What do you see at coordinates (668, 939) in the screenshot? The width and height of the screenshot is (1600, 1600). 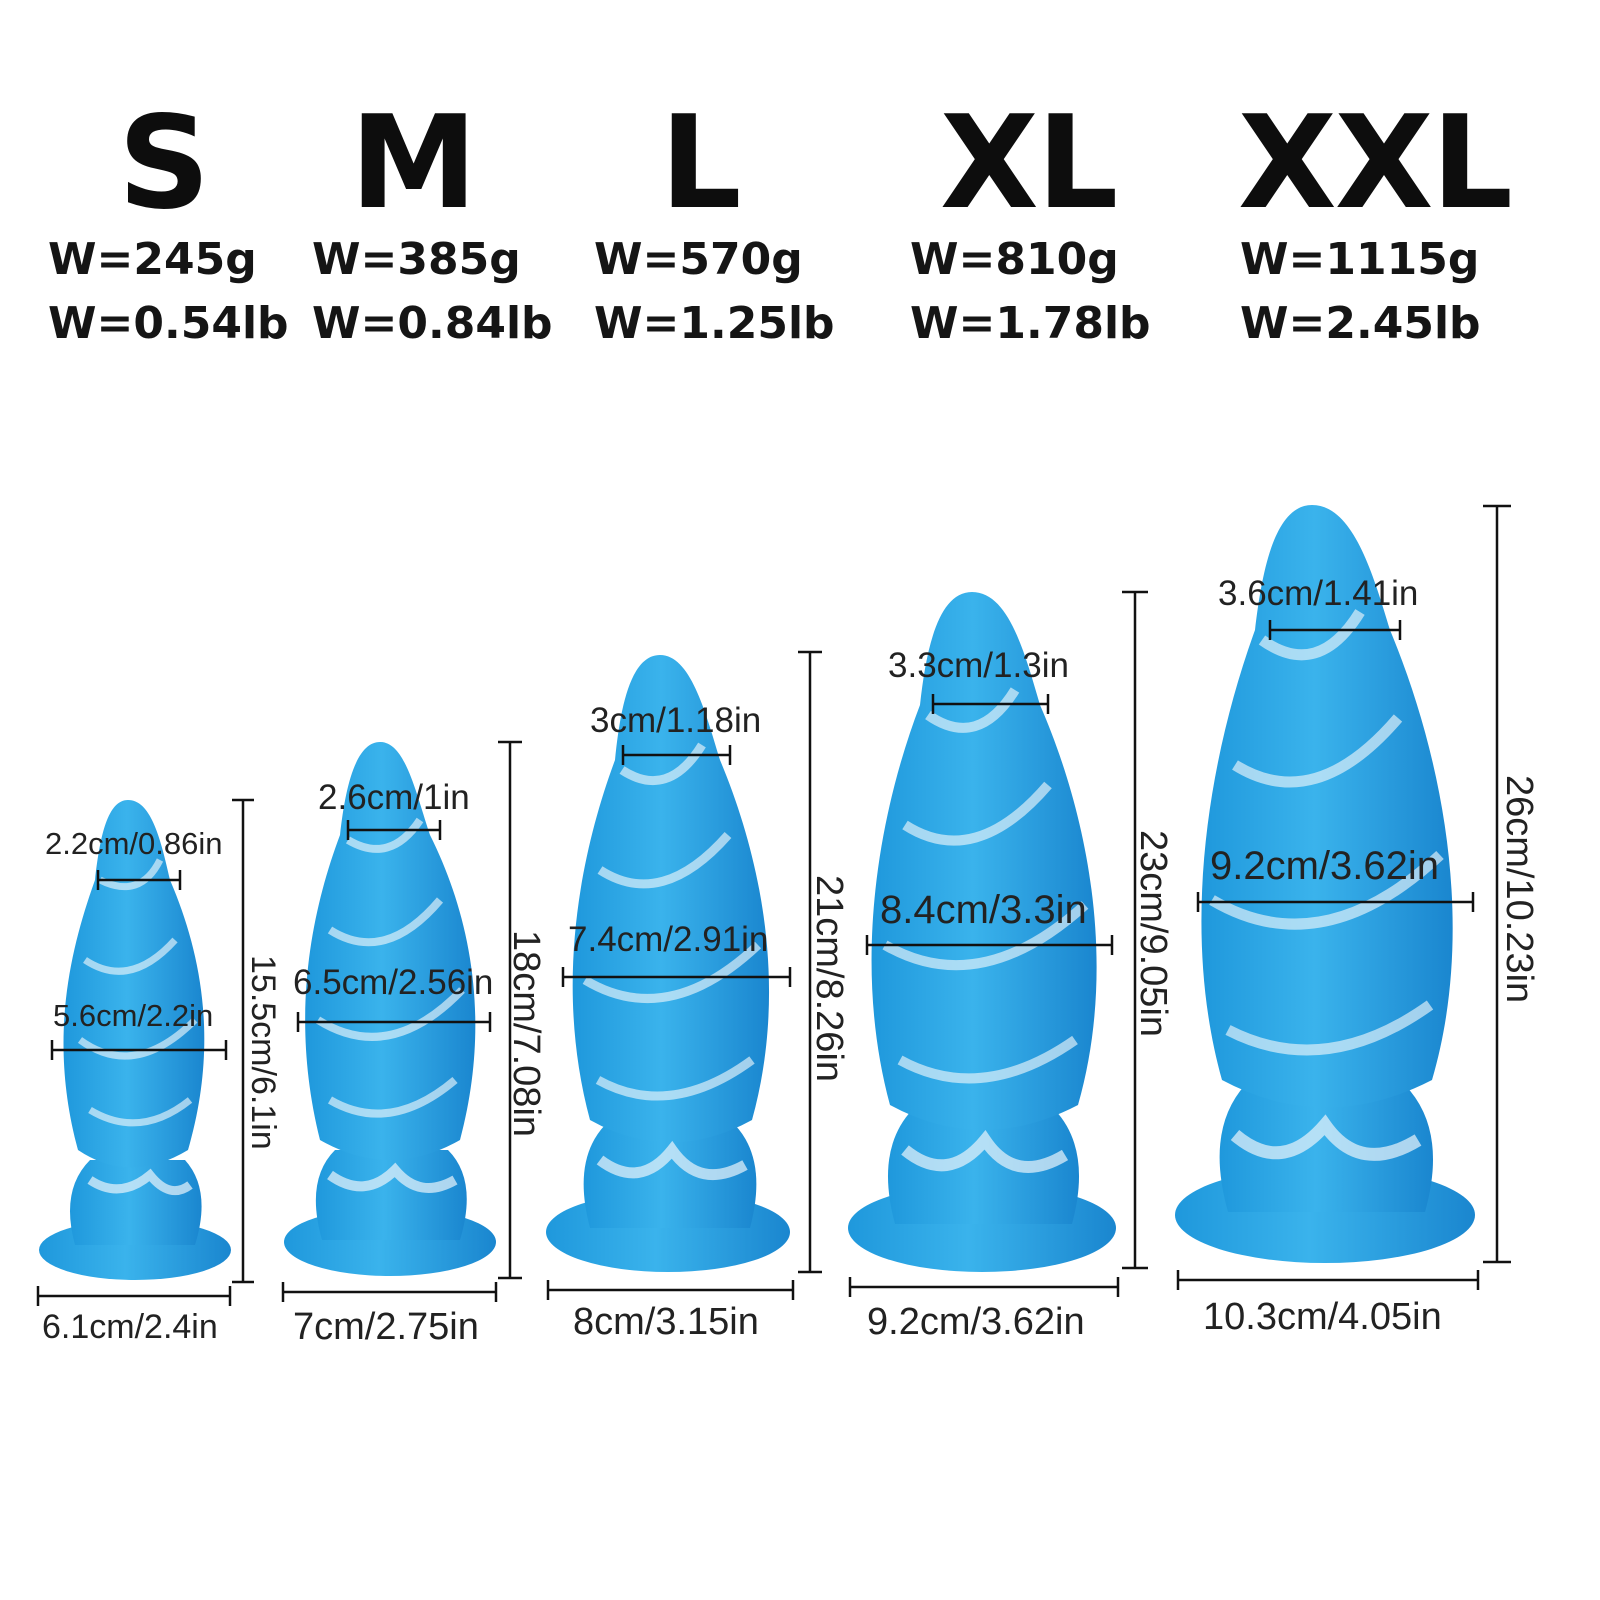 I see `body-width-l: 7.4cm/2.91in` at bounding box center [668, 939].